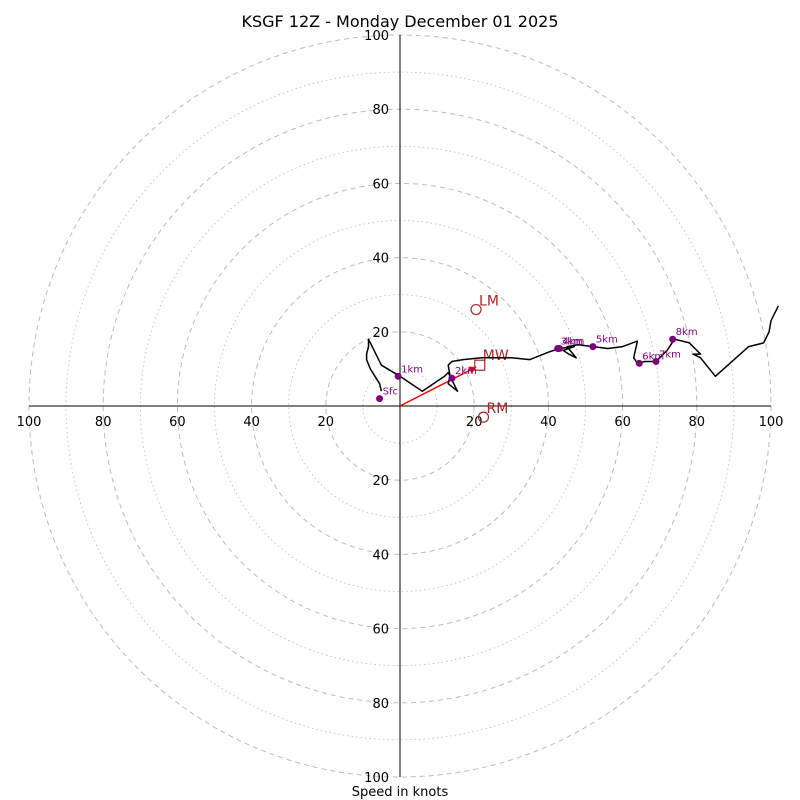 The image size is (800, 800). What do you see at coordinates (466, 371) in the screenshot?
I see `height-label-2km: 2km` at bounding box center [466, 371].